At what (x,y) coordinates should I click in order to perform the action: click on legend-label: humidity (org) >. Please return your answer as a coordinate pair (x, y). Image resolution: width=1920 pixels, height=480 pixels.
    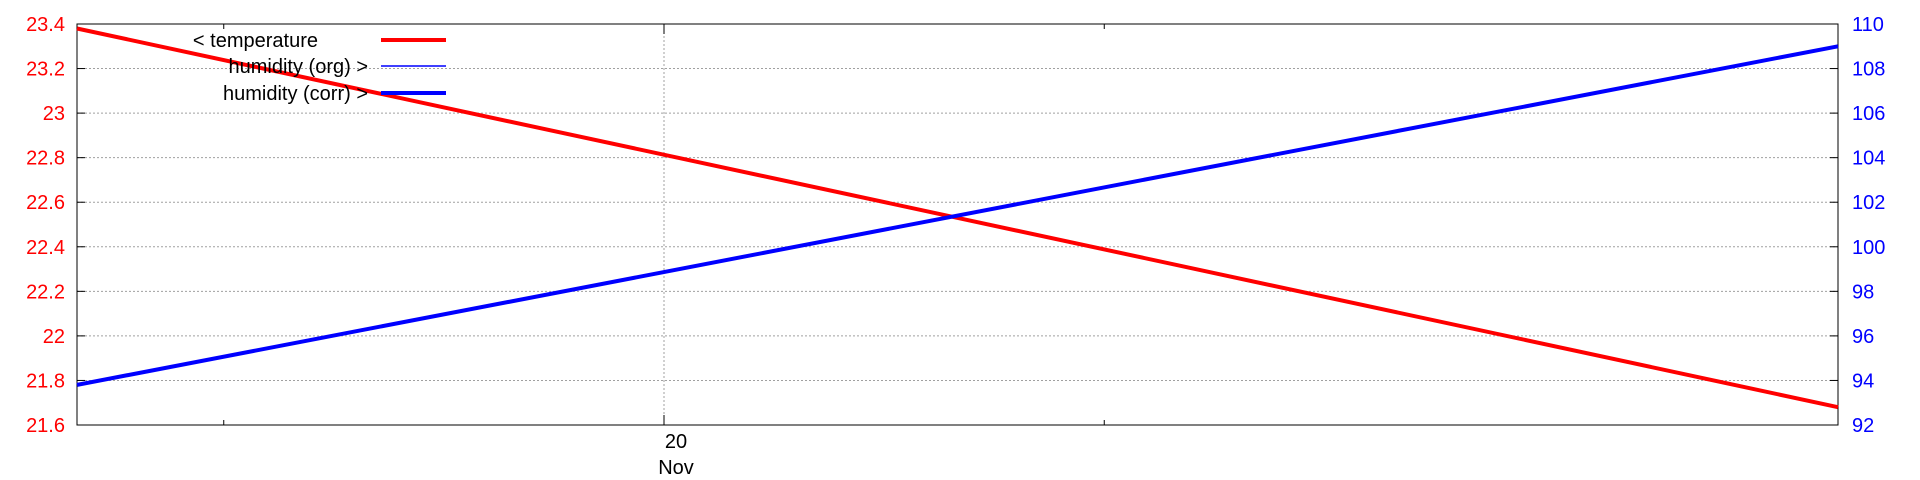
    Looking at the image, I should click on (299, 67).